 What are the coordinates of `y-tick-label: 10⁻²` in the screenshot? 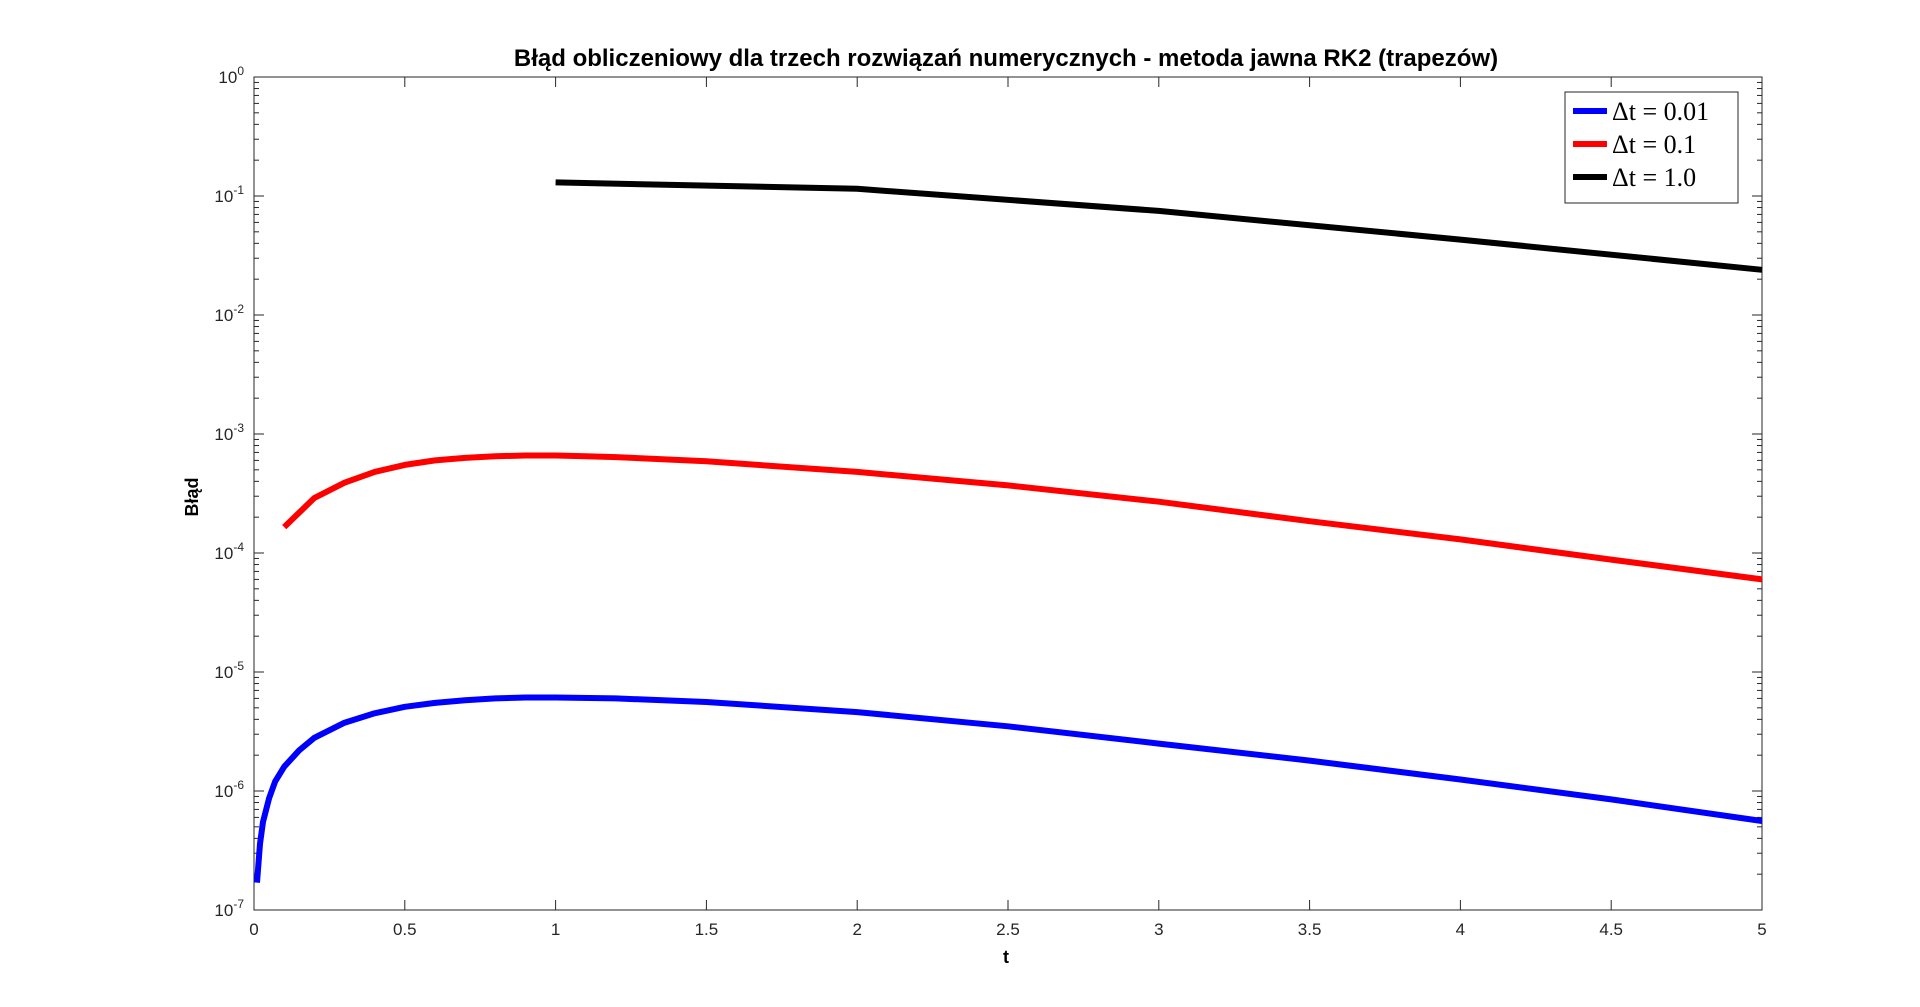 It's located at (229, 313).